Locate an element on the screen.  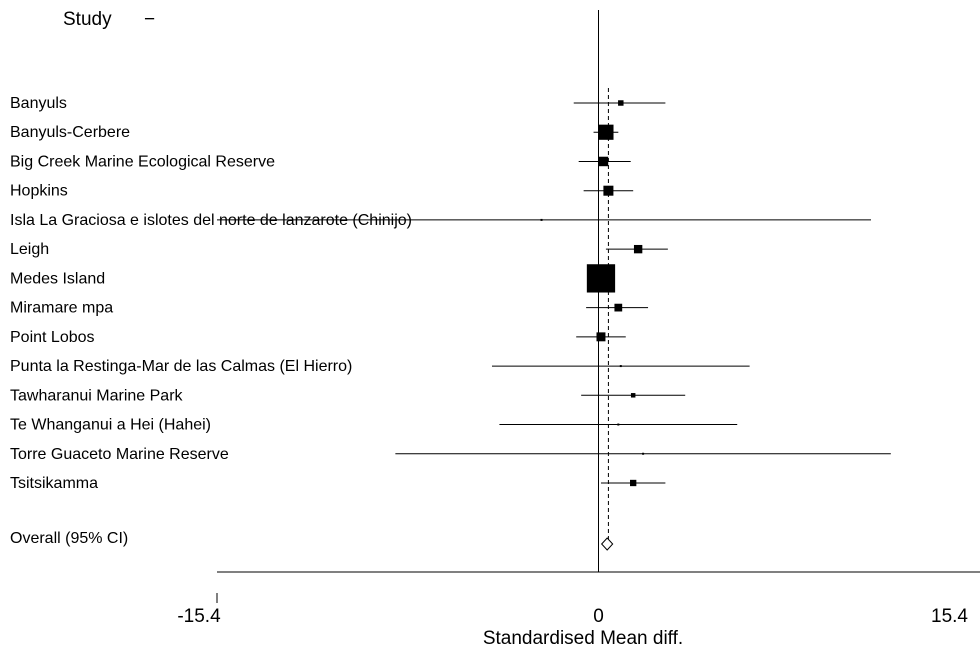
study-label: Leigh is located at coordinates (29, 249).